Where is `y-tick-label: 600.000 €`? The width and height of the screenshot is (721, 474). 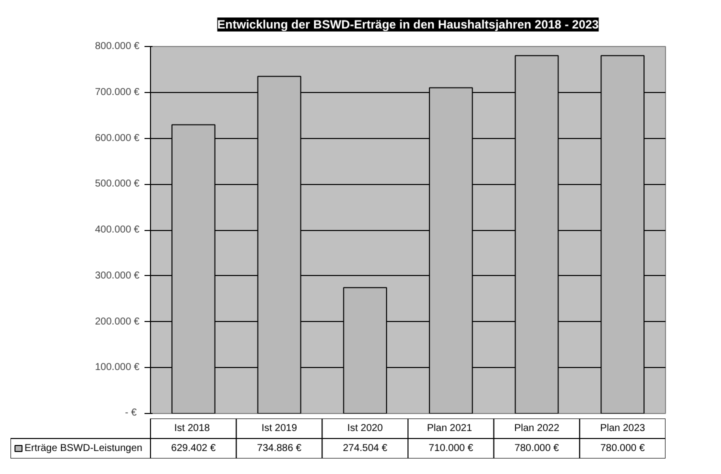
y-tick-label: 600.000 € is located at coordinates (117, 138).